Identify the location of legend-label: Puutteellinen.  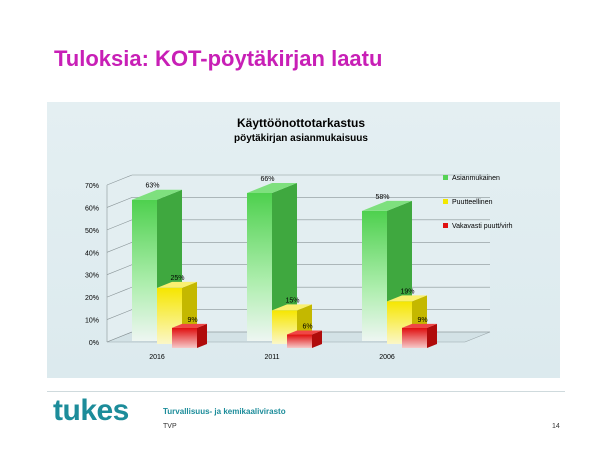
(472, 202).